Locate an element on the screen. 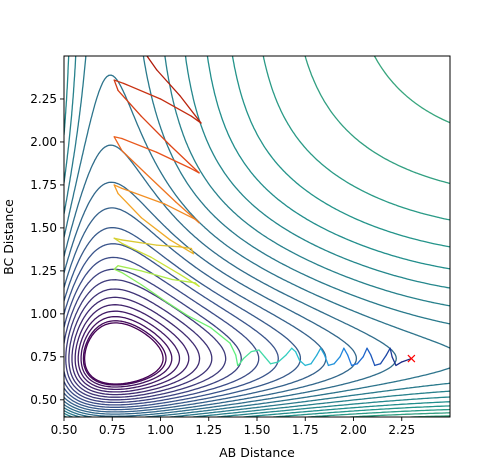 Image resolution: width=500 pixels, height=468 pixels. y-tick-label: 2.25 is located at coordinates (43, 99).